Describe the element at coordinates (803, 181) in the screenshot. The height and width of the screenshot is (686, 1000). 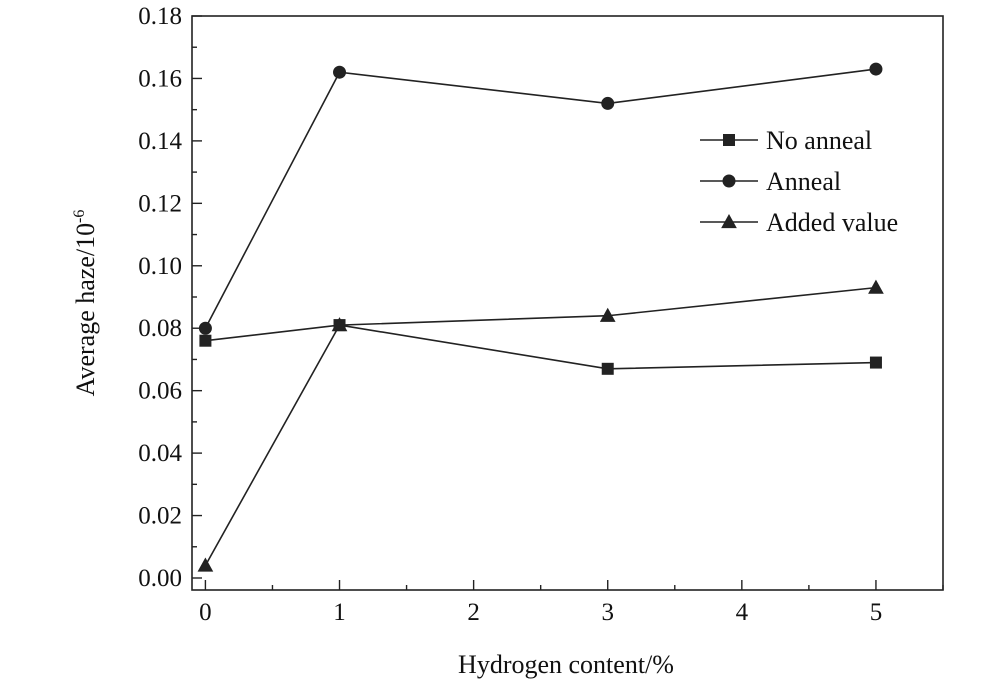
I see `legend-label: Anneal` at that location.